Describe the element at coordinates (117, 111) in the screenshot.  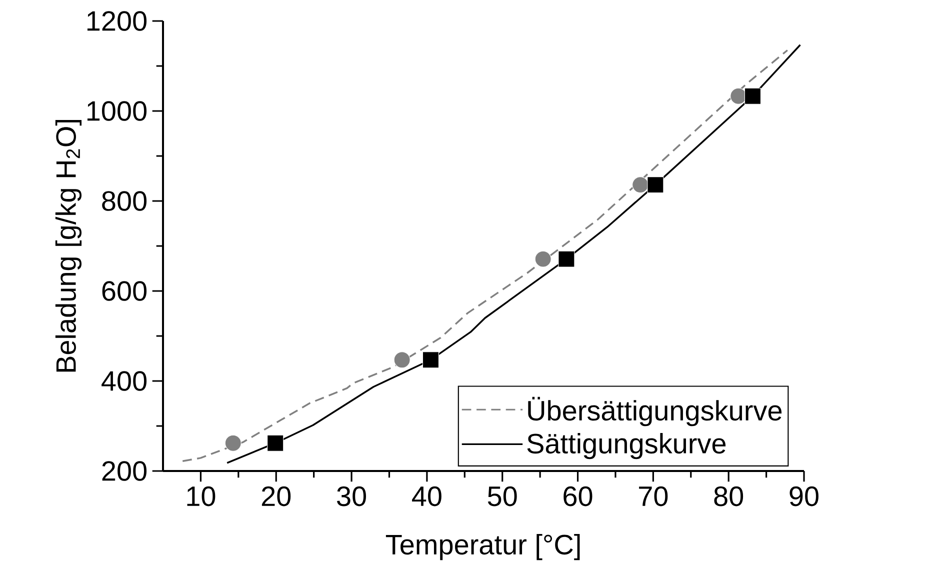
I see `y-tick-label: 1000` at that location.